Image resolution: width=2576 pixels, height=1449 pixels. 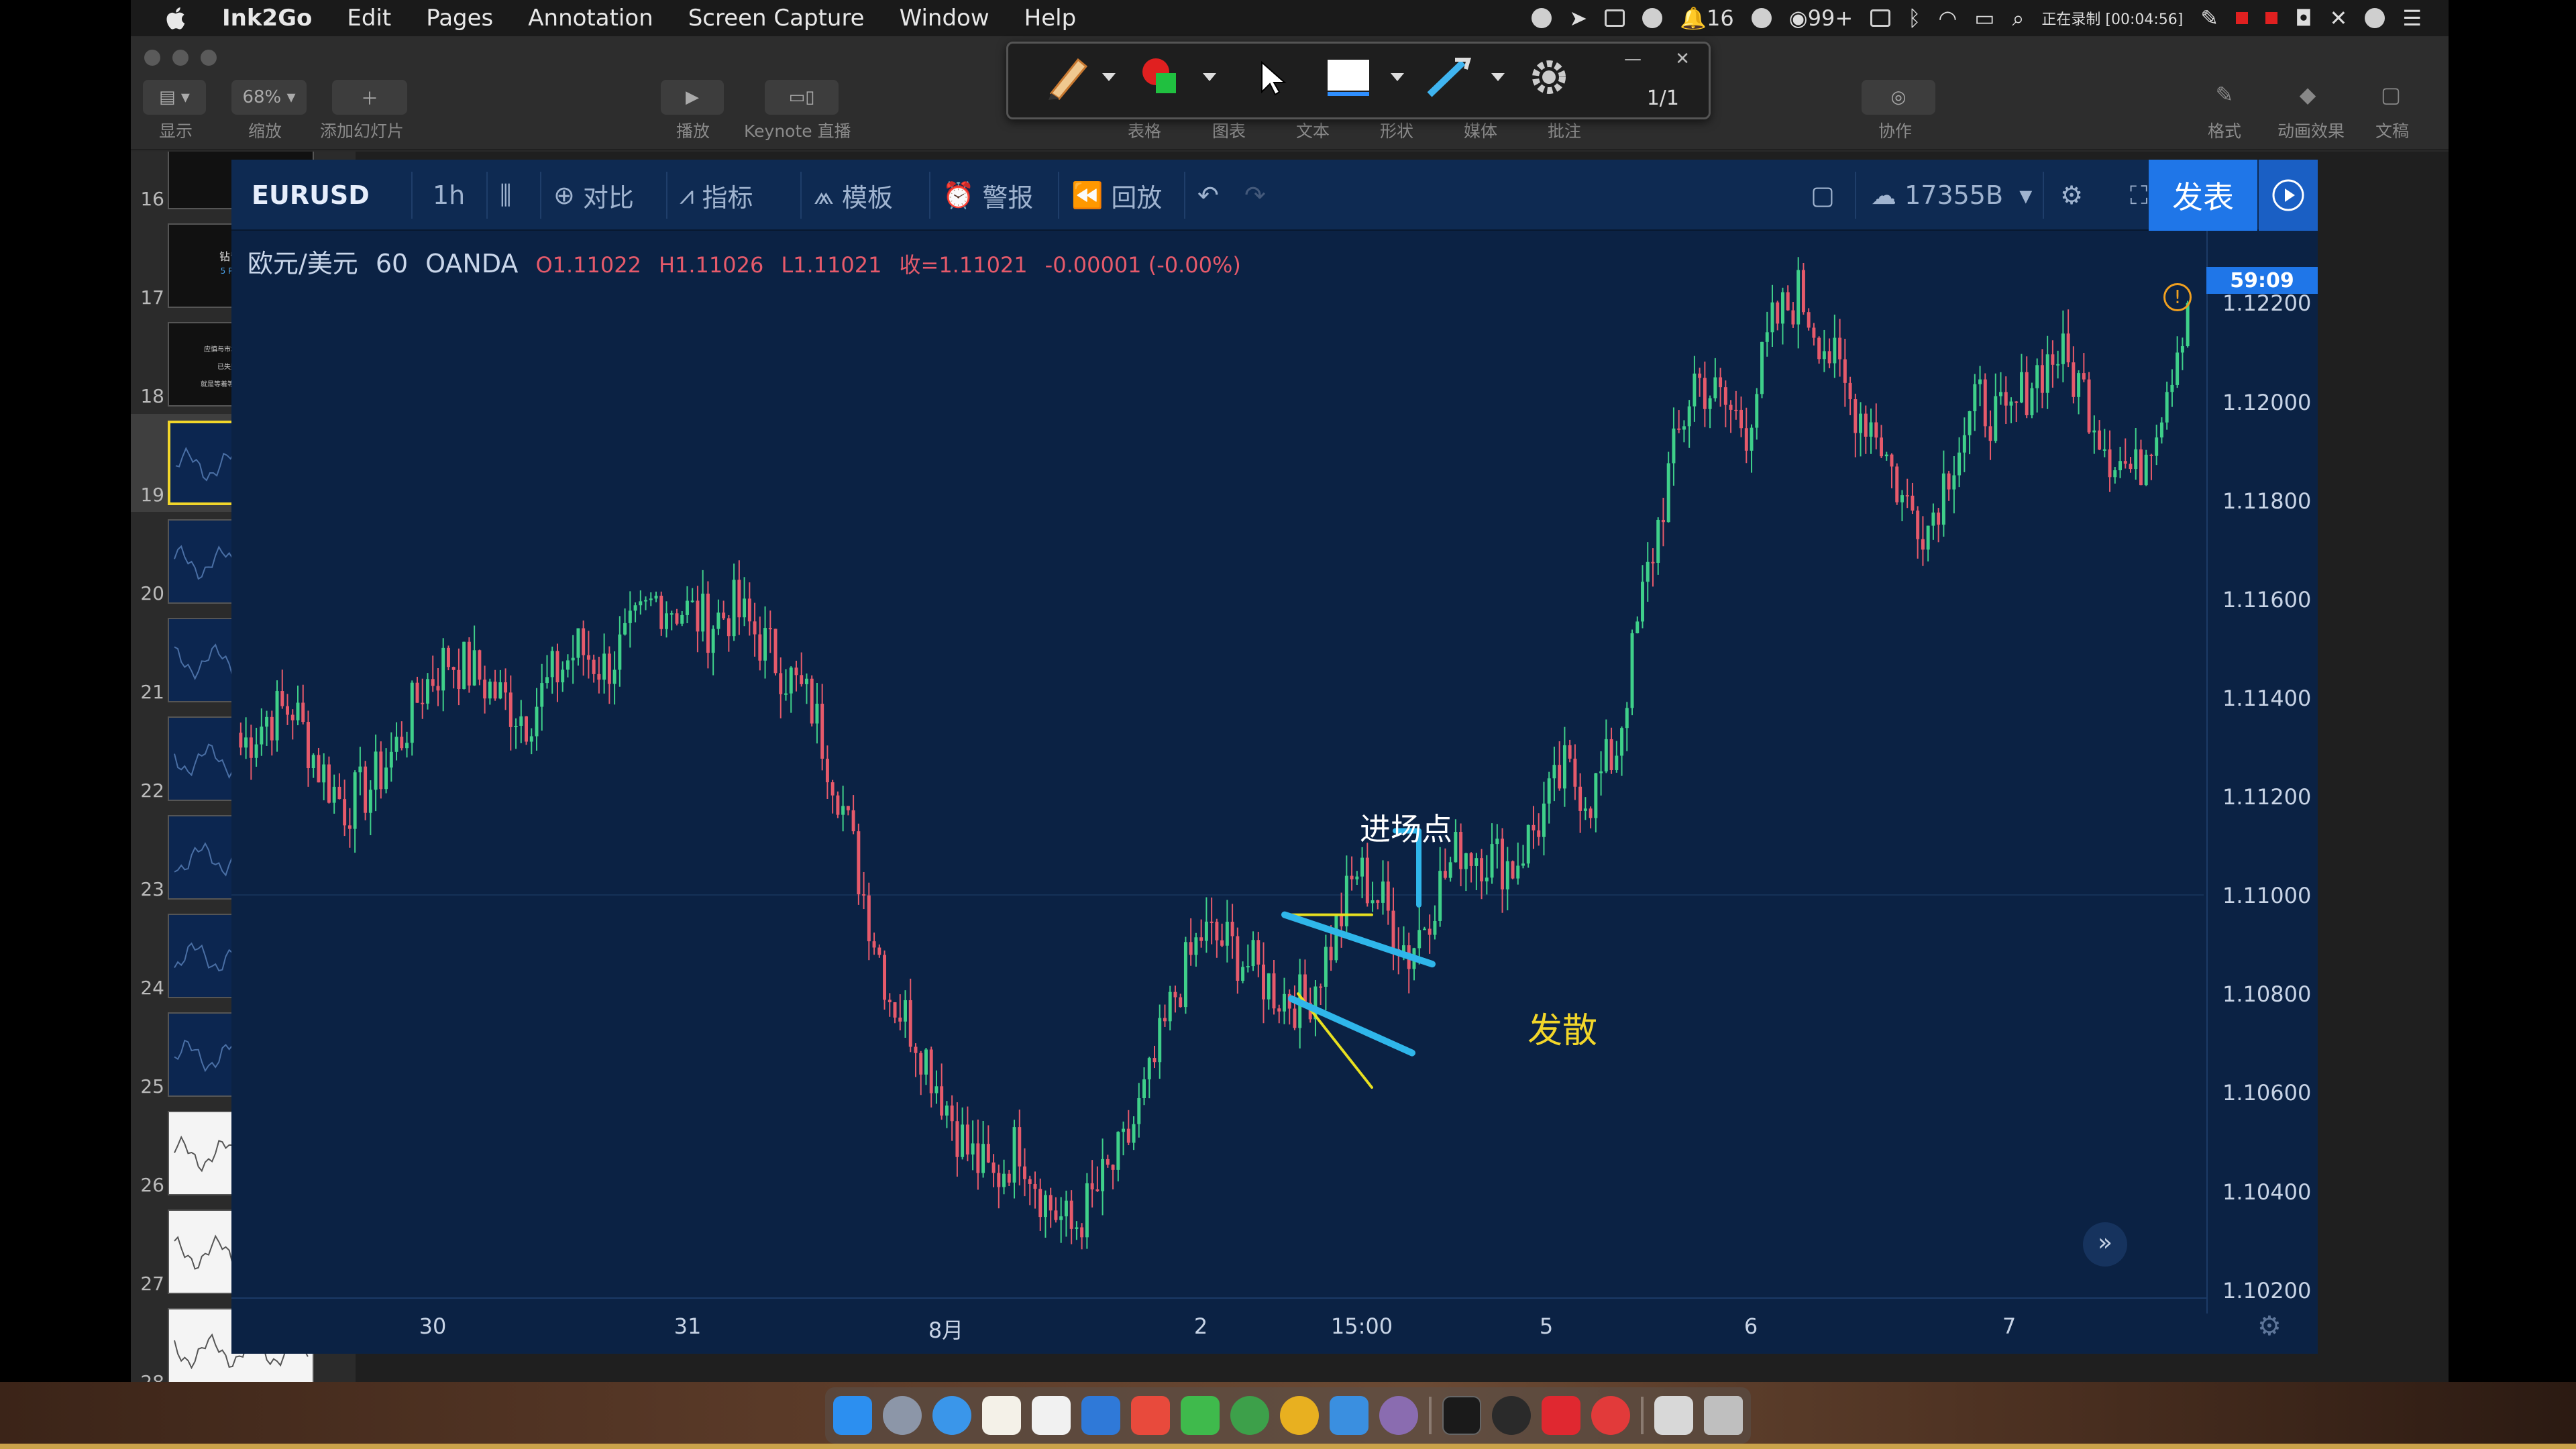 I want to click on shape-tool-icon, so click(x=1350, y=76).